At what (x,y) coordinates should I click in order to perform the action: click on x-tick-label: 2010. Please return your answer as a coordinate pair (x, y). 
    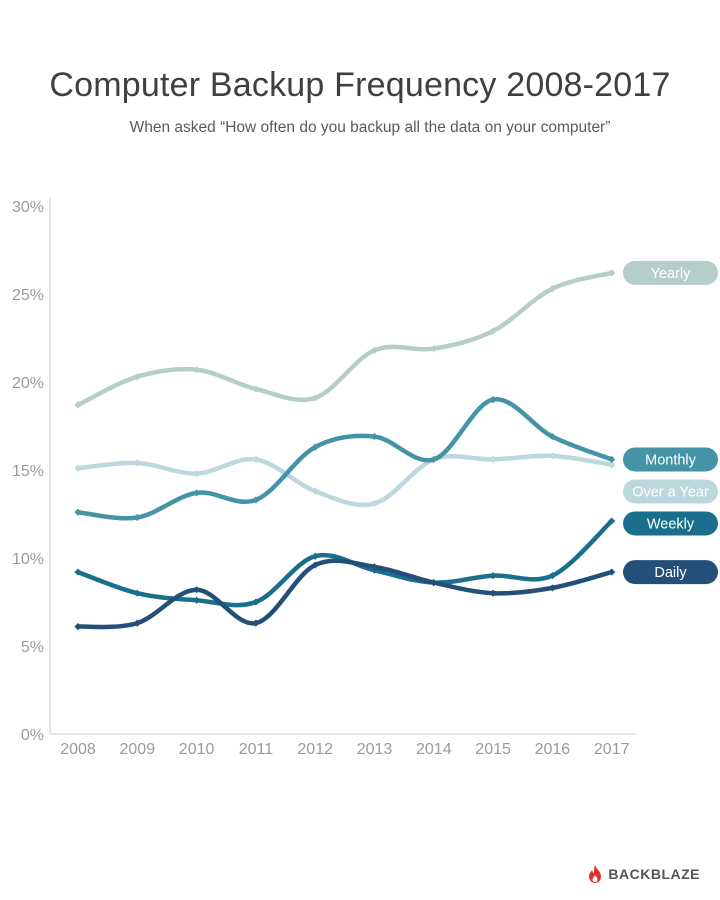
    Looking at the image, I should click on (197, 749).